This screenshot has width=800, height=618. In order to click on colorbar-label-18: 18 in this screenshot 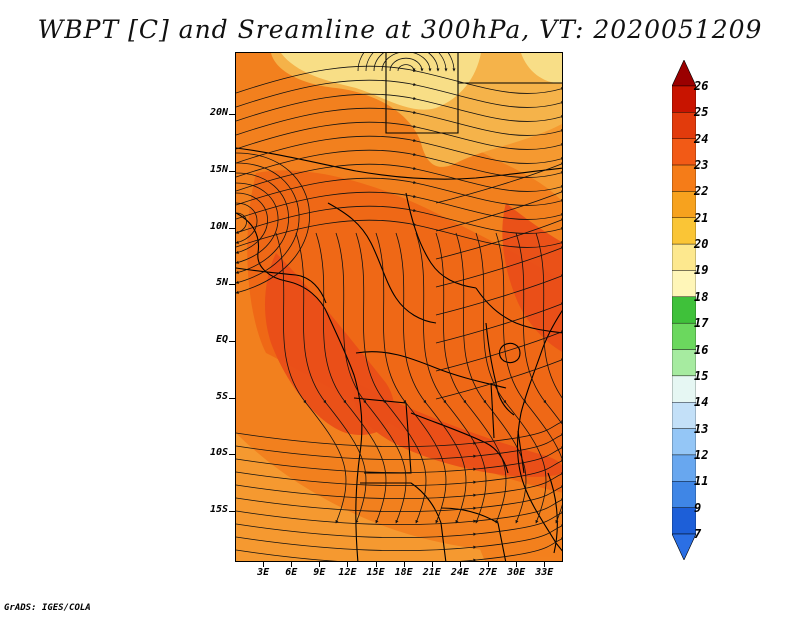, I will do `click(701, 296)`.